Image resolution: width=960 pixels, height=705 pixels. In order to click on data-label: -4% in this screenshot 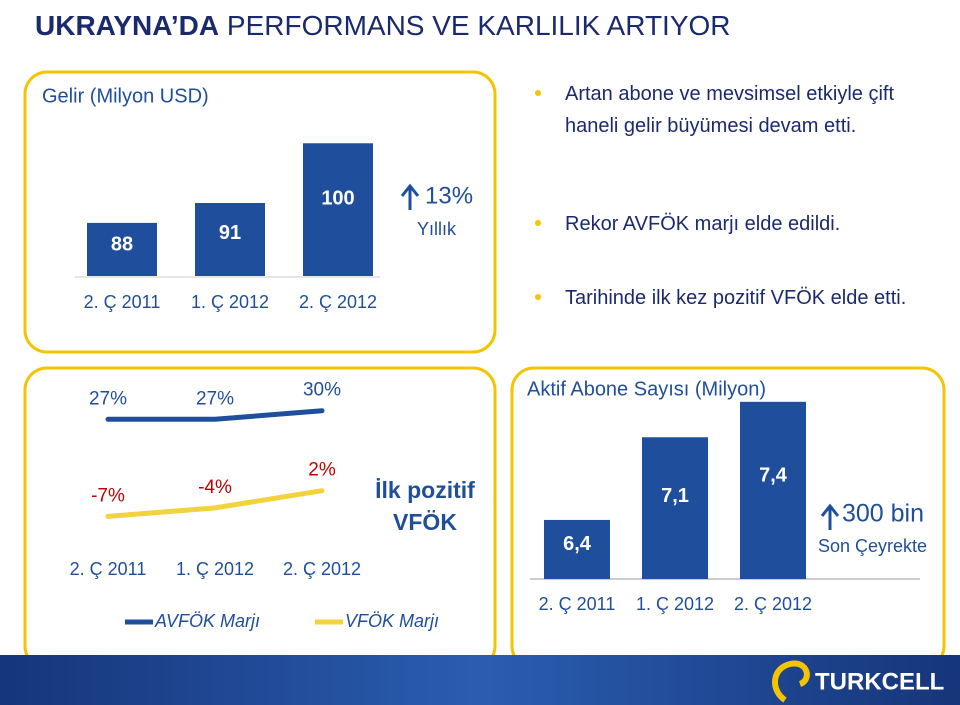, I will do `click(215, 487)`.